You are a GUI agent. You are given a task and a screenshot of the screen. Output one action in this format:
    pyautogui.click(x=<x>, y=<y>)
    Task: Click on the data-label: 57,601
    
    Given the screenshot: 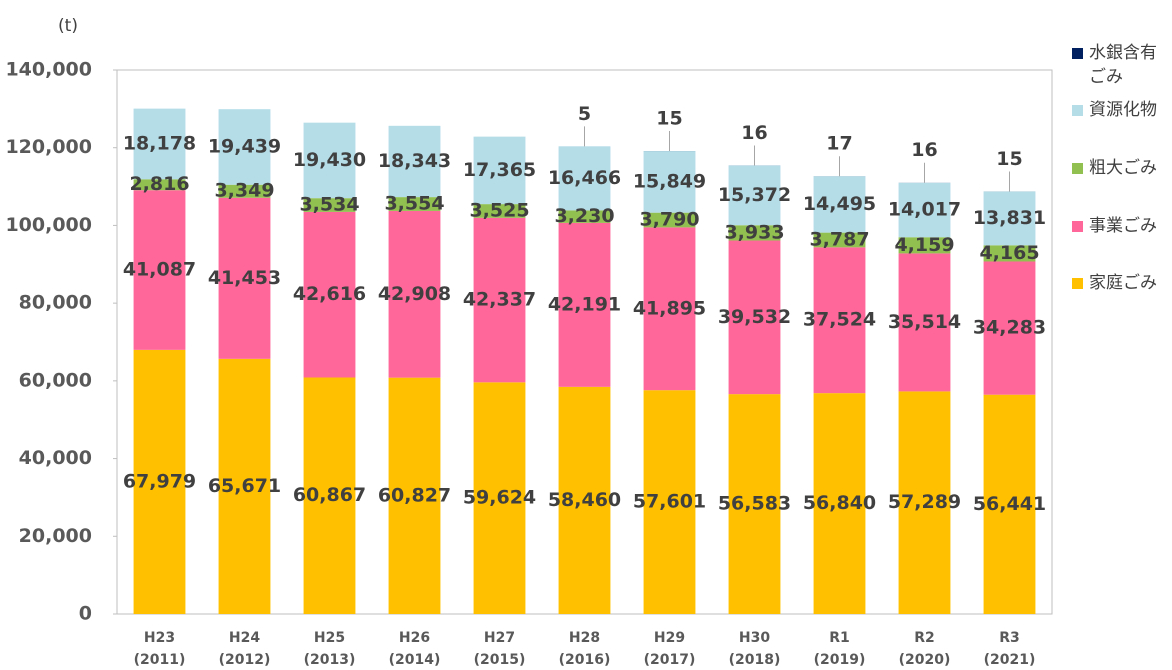 What is the action you would take?
    pyautogui.click(x=669, y=502)
    